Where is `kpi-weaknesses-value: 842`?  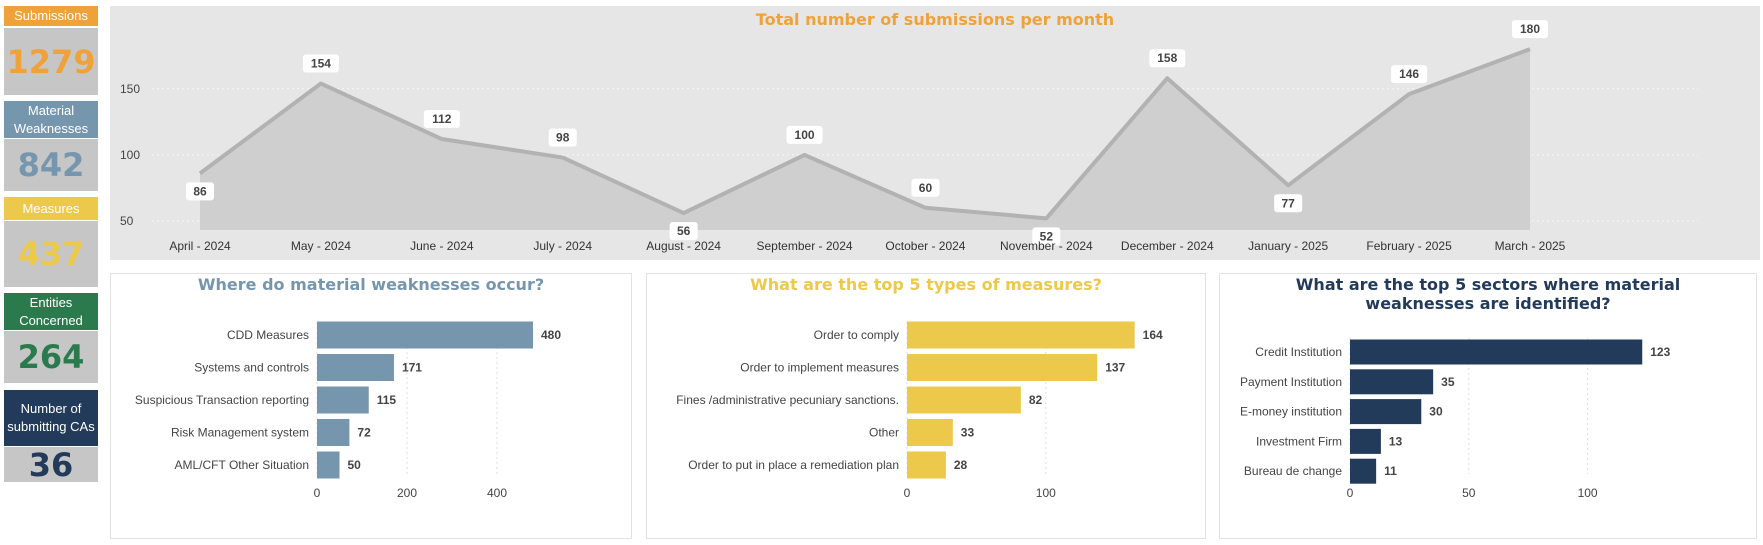 kpi-weaknesses-value: 842 is located at coordinates (51, 165).